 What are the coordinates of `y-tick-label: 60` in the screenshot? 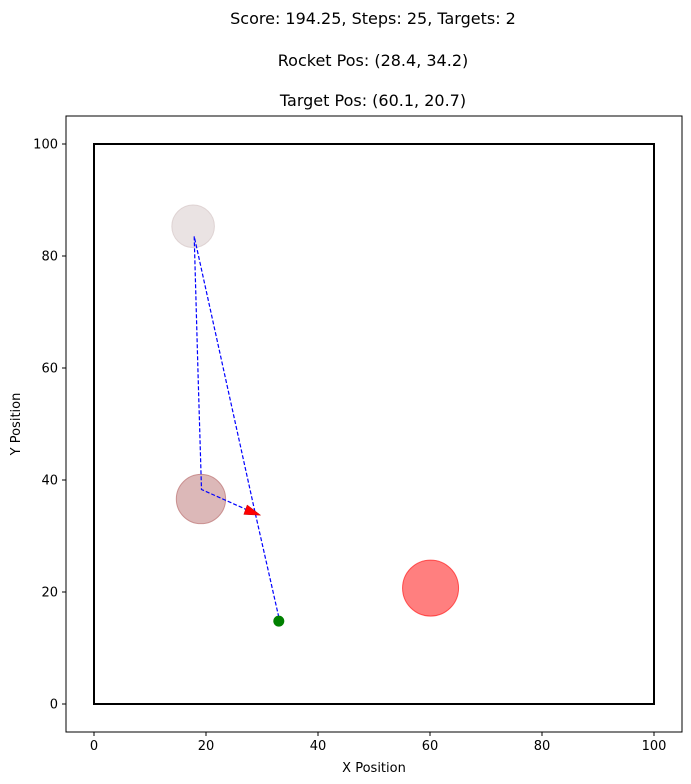 It's located at (49, 369).